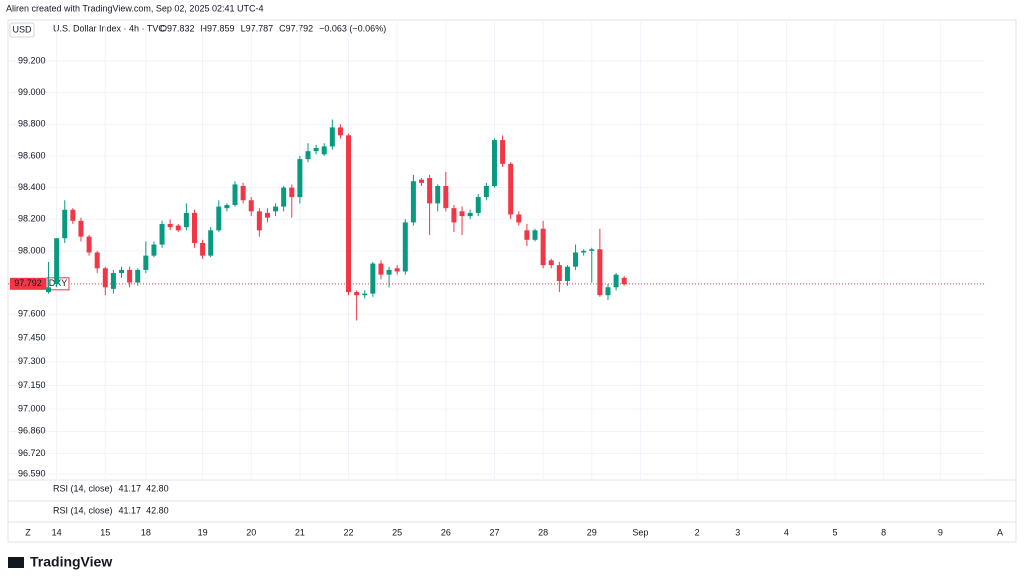 The height and width of the screenshot is (583, 1024). I want to click on legend-value: O97.832, so click(177, 28).